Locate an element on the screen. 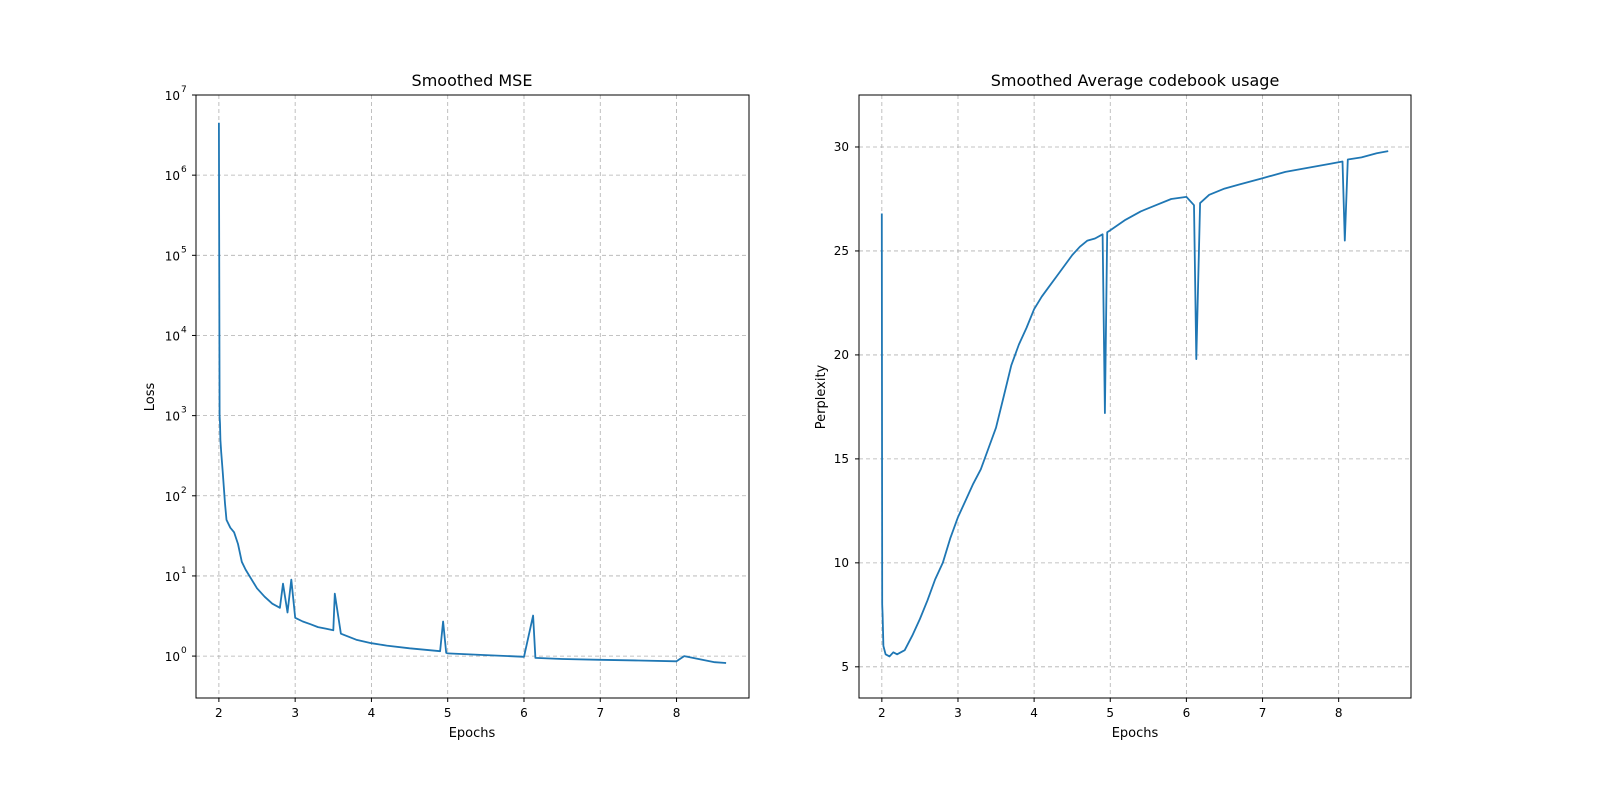  loss-x-ticks: 2 3 4 5 6 7 8 is located at coordinates (447, 709).